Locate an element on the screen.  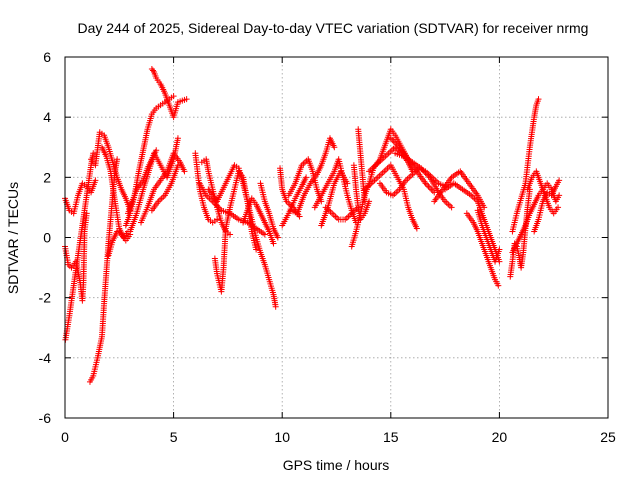
x-tick-label: 10 is located at coordinates (282, 437).